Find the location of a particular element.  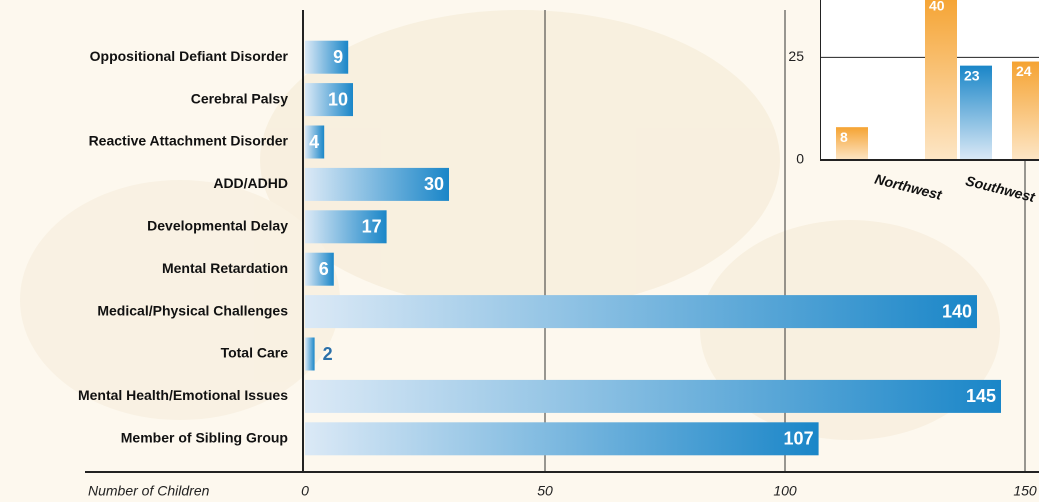

category-label: Cerebral Palsy is located at coordinates (239, 98).